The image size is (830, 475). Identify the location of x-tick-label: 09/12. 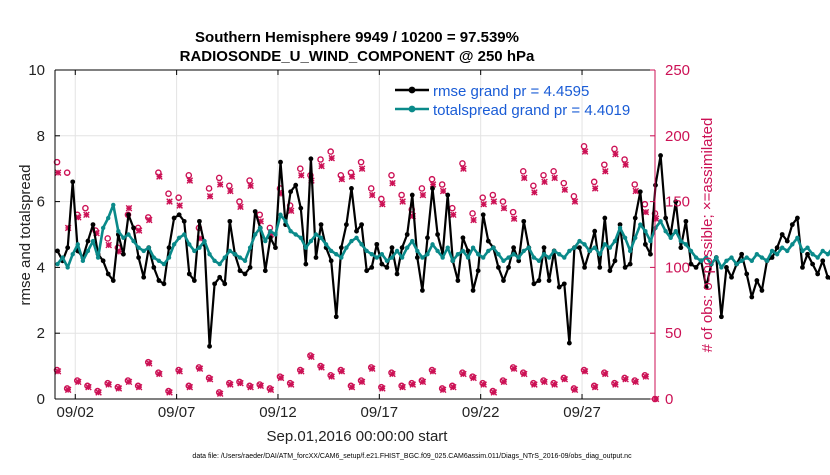
(278, 412).